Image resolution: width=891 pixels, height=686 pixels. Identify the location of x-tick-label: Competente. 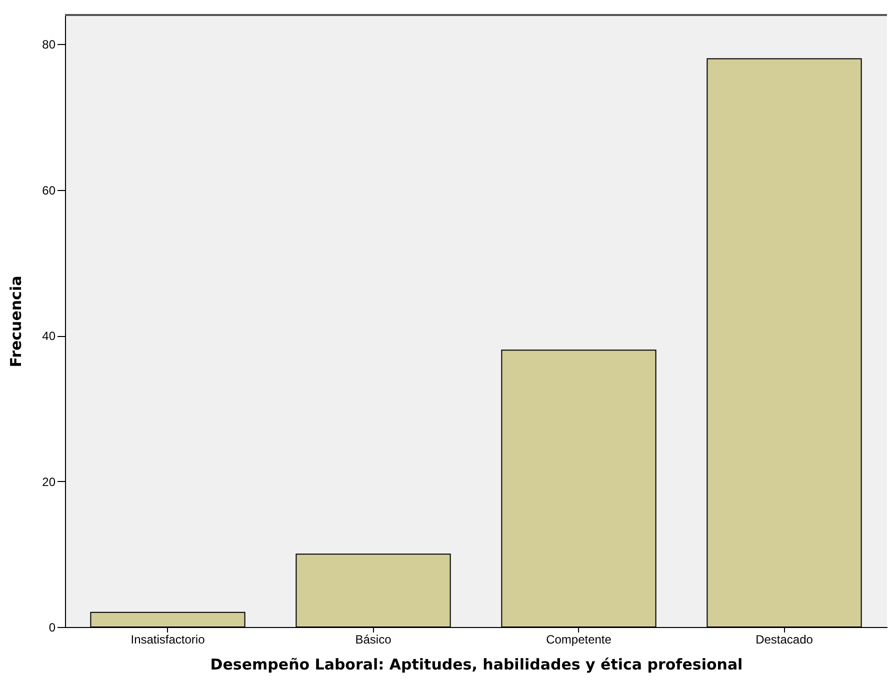
(579, 639).